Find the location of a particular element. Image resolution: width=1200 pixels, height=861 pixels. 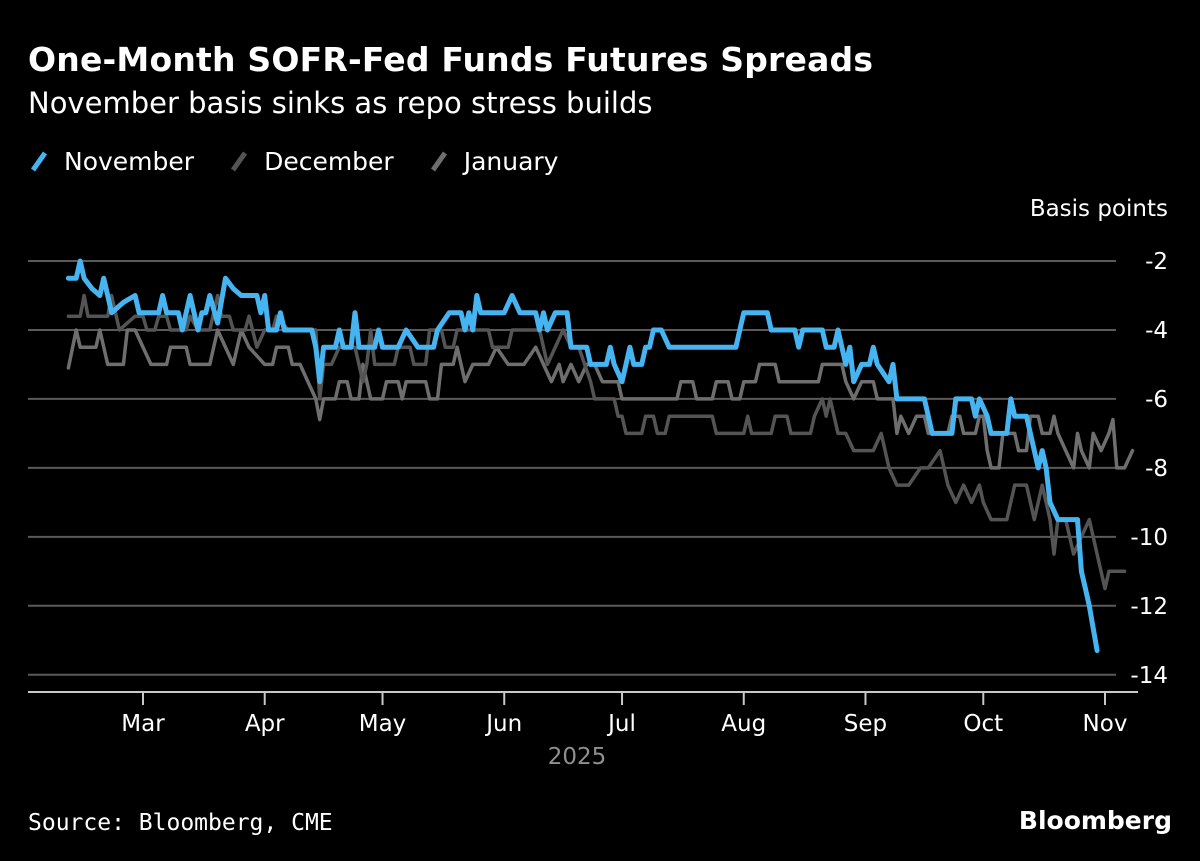

legend-item-january: January is located at coordinates (493, 161).